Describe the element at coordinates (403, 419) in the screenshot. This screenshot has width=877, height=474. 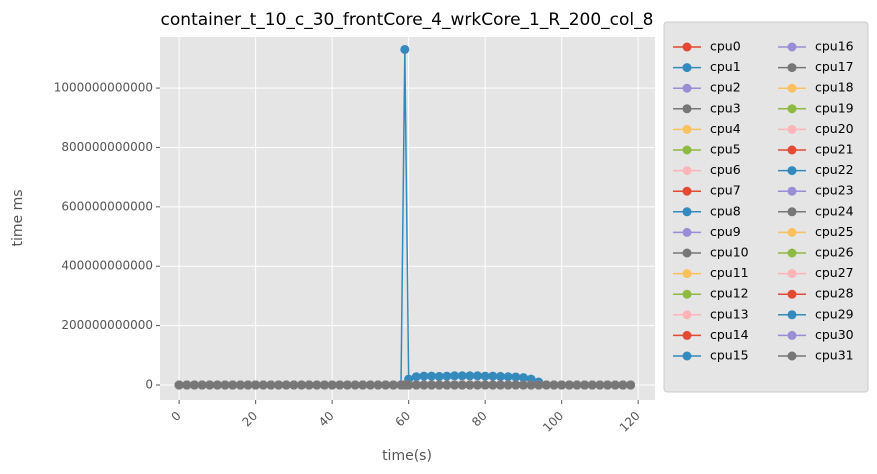
I see `x-tick-label: 60` at that location.